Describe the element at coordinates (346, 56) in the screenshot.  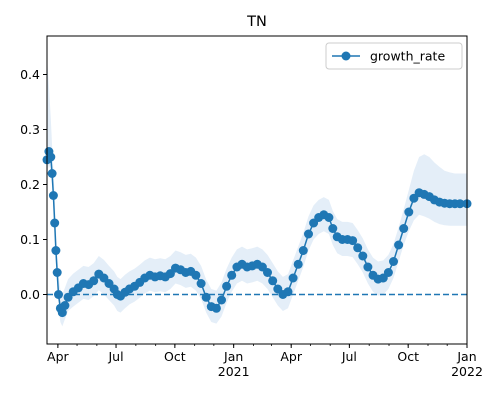
I see `legend-dot-marker` at that location.